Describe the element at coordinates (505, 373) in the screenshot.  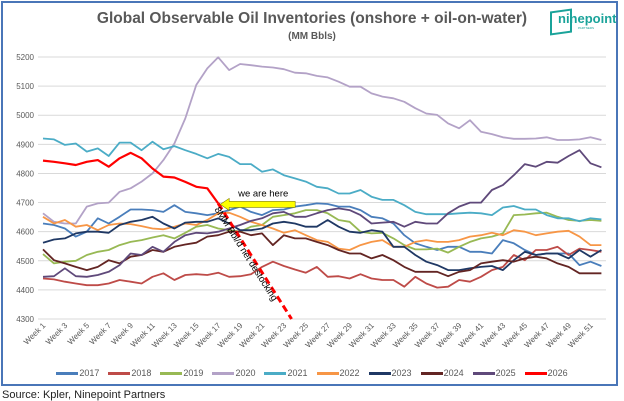
I see `legend-label: 2025` at that location.